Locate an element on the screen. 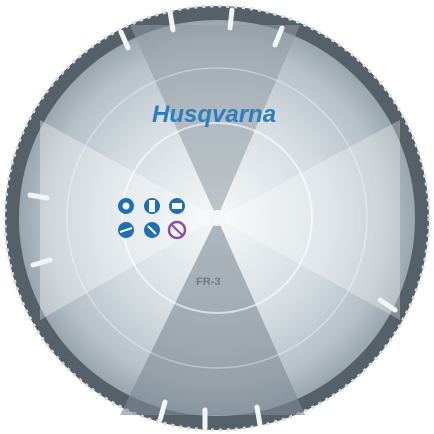  husqvarna-logo: Husqvarna is located at coordinates (214, 114).